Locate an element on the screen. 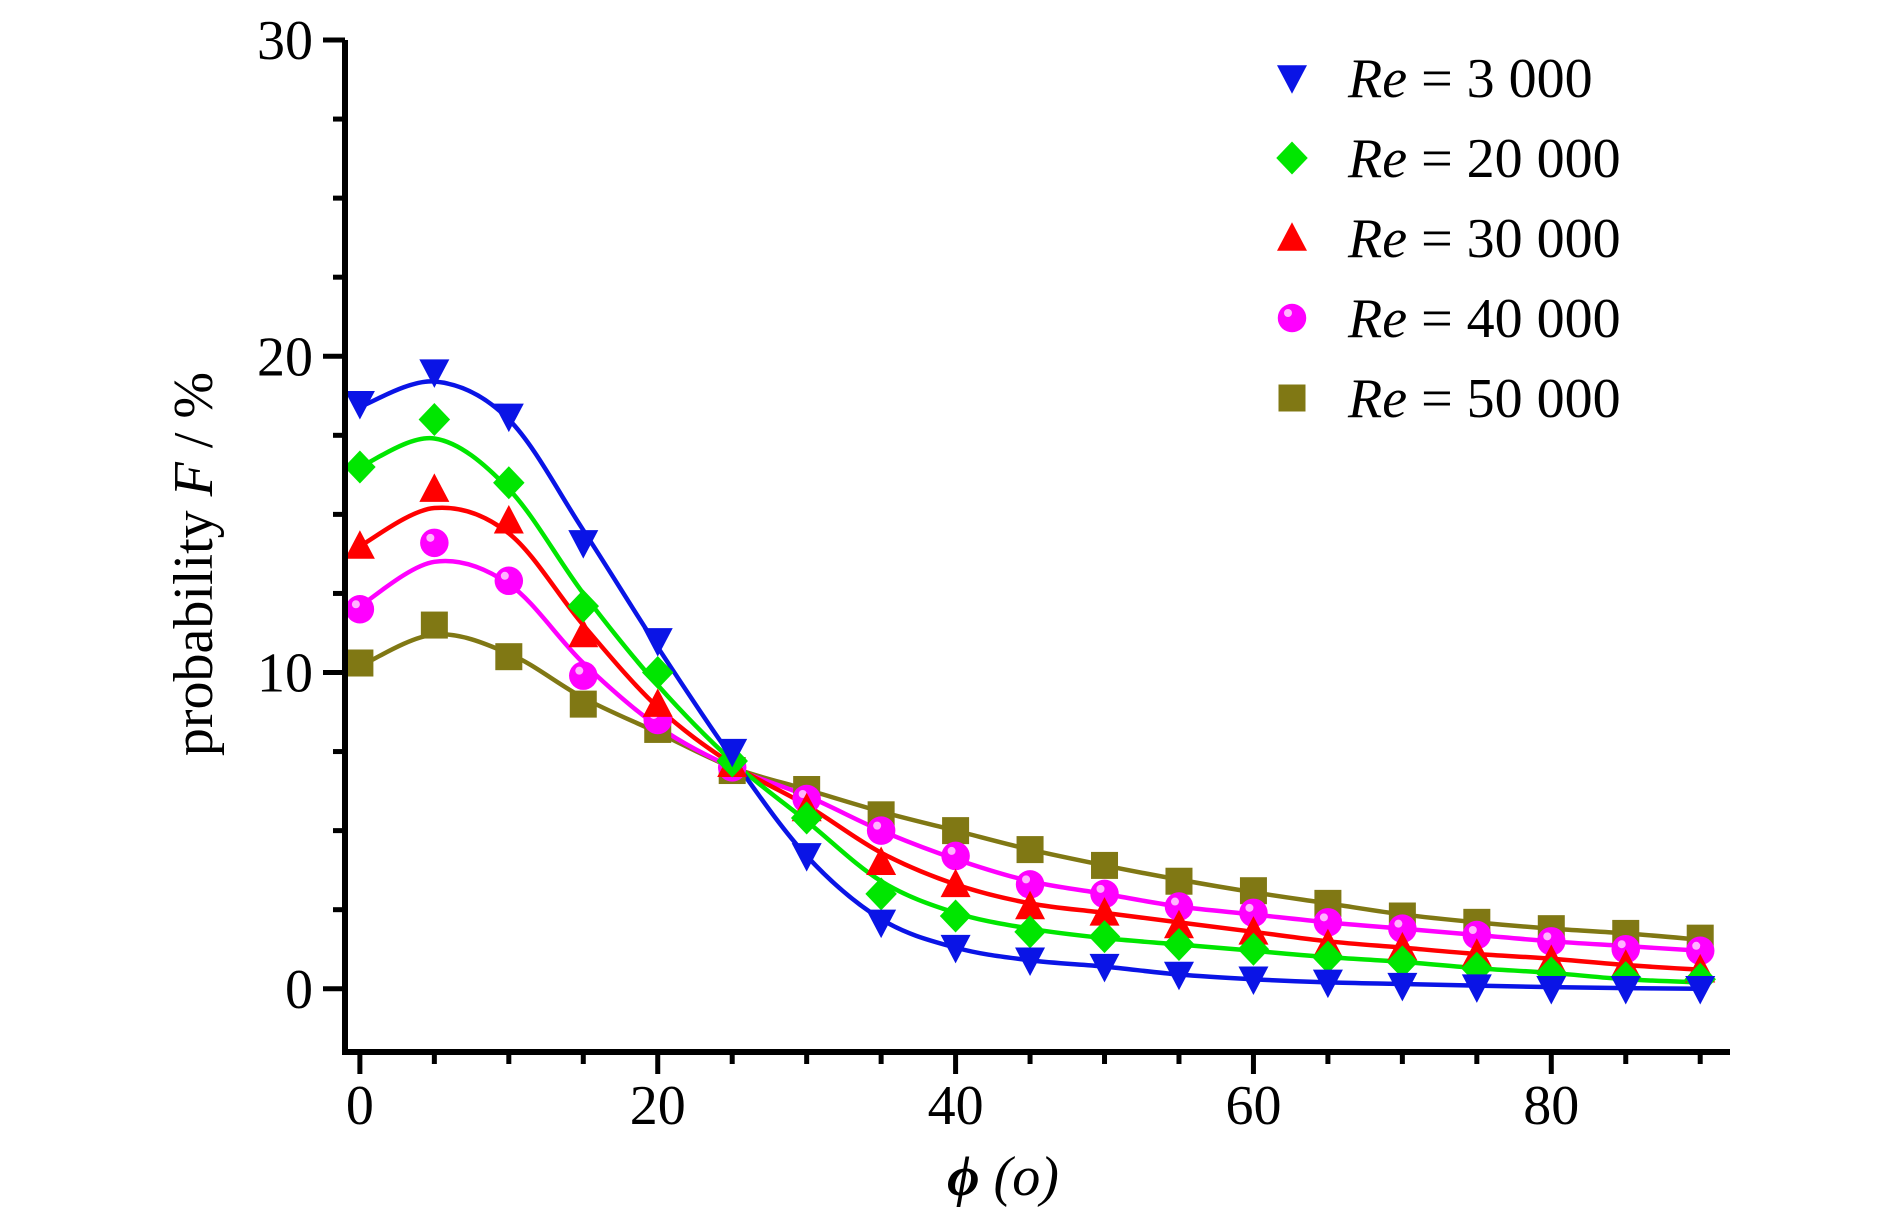 This screenshot has width=1890, height=1212. x-axis-label: ϕ (o) is located at coordinates (1003, 1177).